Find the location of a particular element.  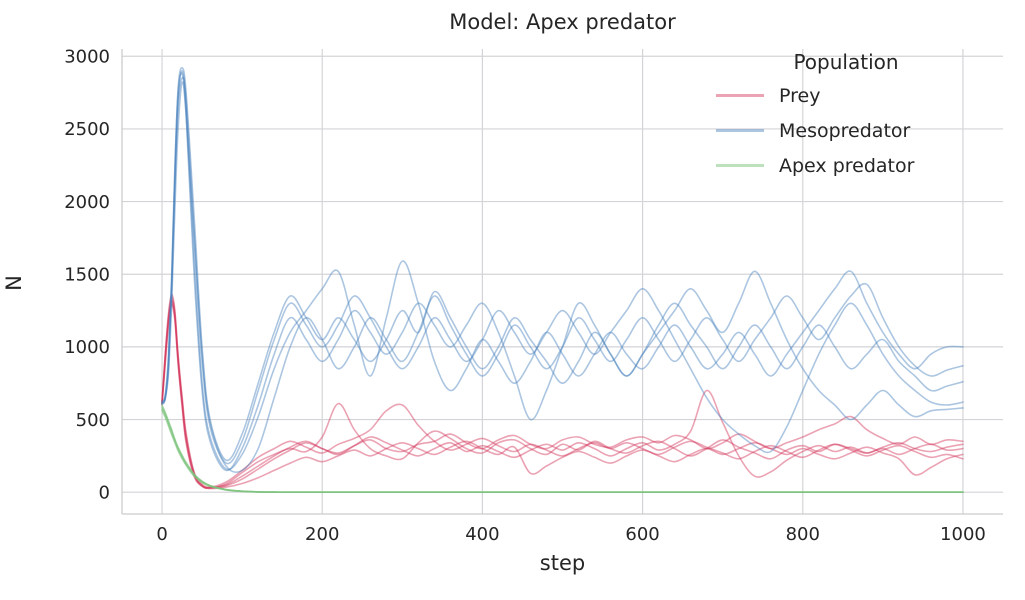

y-tick-label: 1000 is located at coordinates (87, 347).